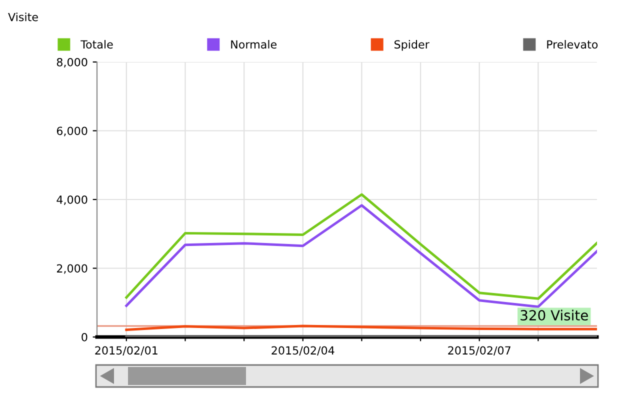 The height and width of the screenshot is (406, 626). Describe the element at coordinates (85, 337) in the screenshot. I see `y-tick-label: 0` at that location.